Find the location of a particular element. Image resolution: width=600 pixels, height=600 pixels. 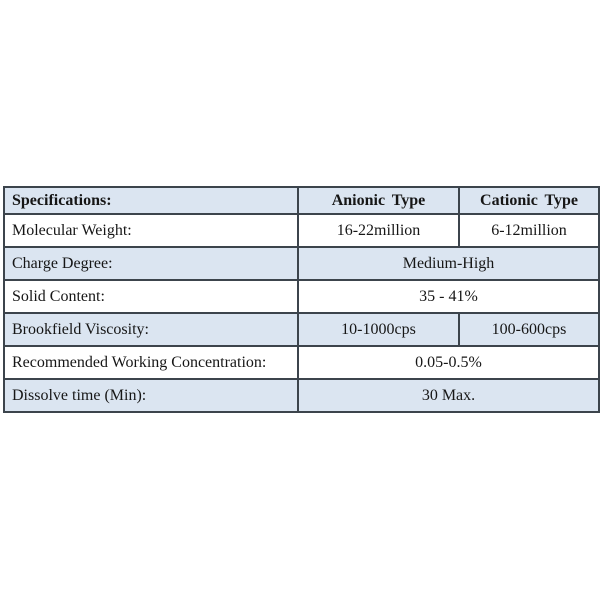

anionic-value: 16-22million is located at coordinates (378, 230).